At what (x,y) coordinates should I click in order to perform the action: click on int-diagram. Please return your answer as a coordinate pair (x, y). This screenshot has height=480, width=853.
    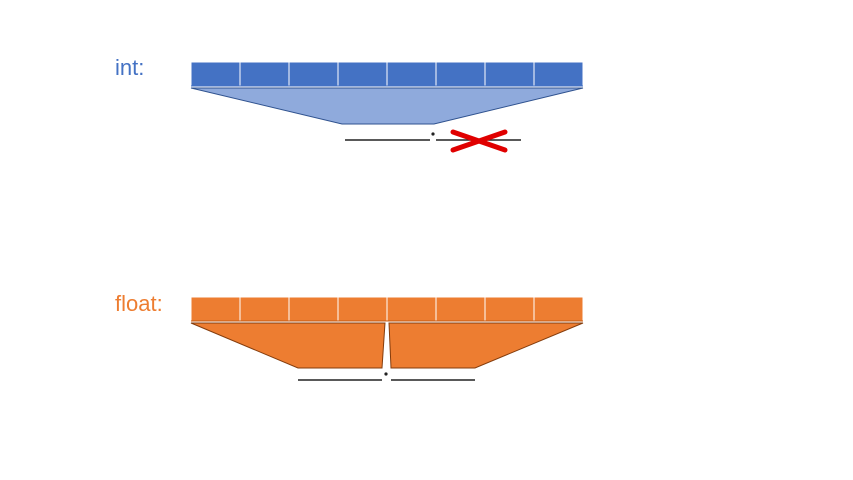
    Looking at the image, I should click on (387, 107).